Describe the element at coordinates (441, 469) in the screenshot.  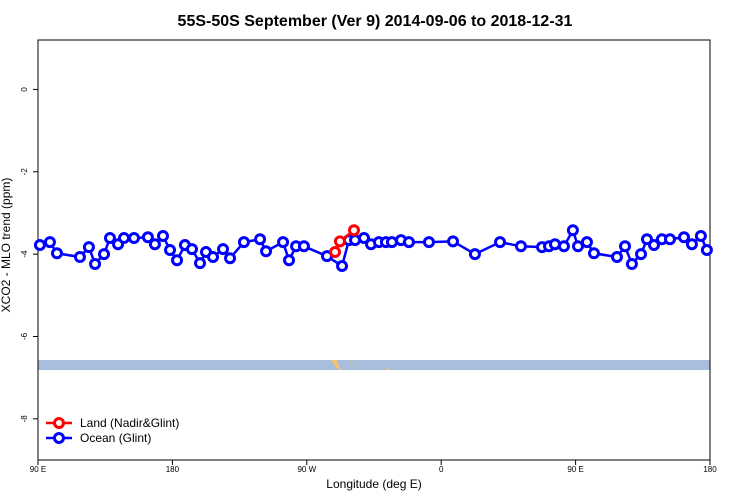
I see `x-tick-label: 0` at that location.